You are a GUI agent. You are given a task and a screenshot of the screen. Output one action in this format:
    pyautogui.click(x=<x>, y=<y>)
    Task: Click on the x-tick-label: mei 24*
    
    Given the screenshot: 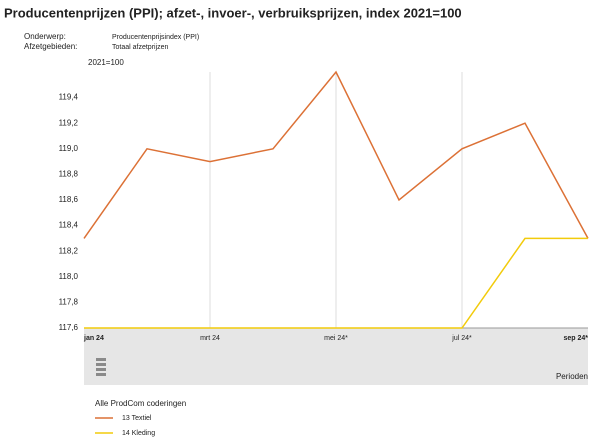 What is the action you would take?
    pyautogui.click(x=336, y=338)
    